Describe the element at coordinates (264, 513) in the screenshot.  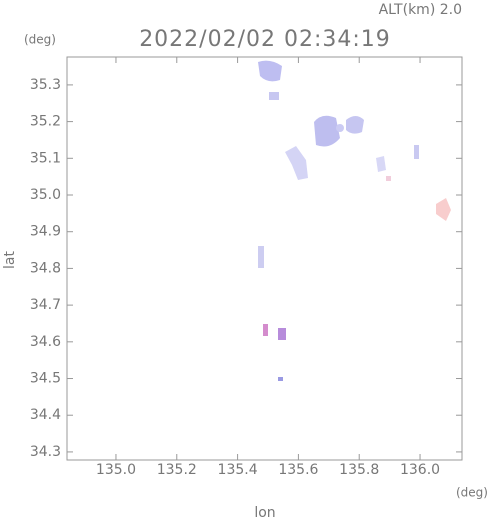
I see `x-axis-label: lon` at that location.